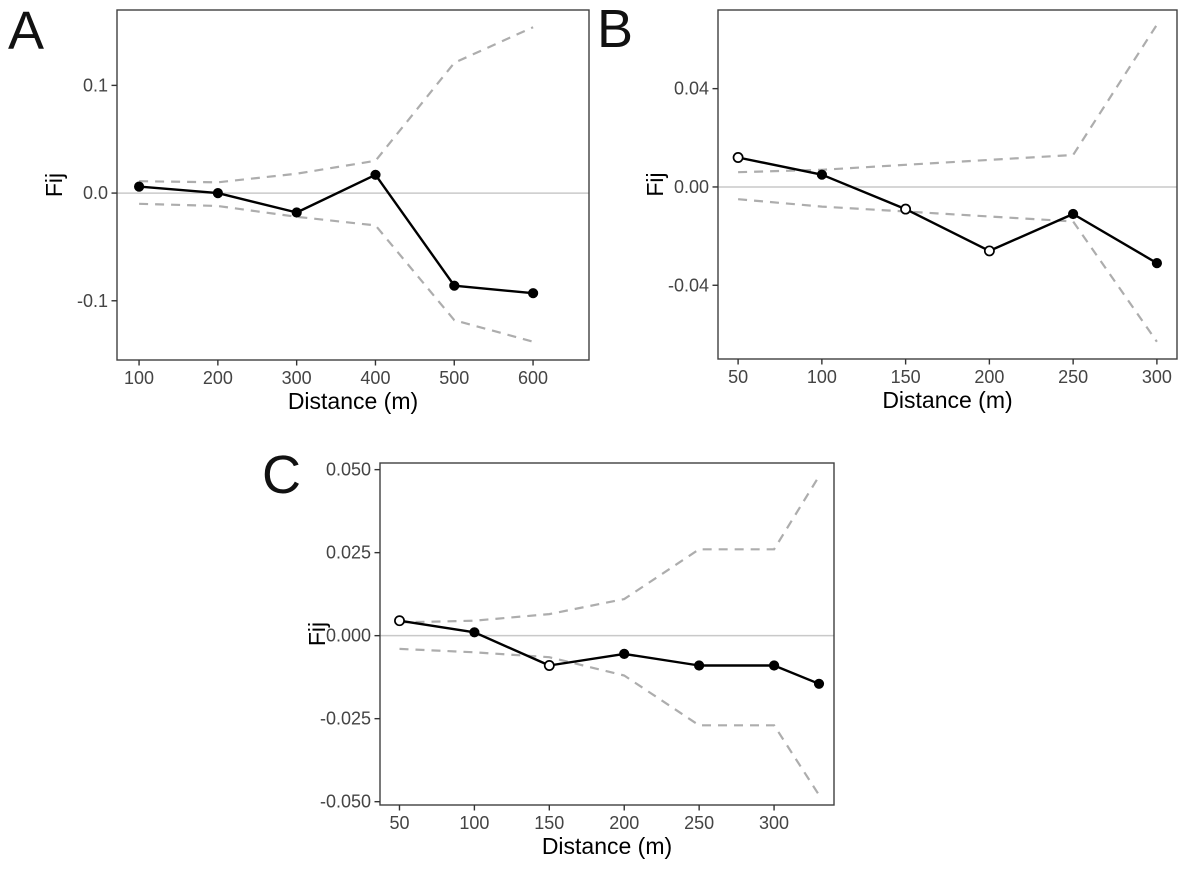 The height and width of the screenshot is (875, 1200). What do you see at coordinates (95, 85) in the screenshot?
I see `y-tick-label: 0.1` at bounding box center [95, 85].